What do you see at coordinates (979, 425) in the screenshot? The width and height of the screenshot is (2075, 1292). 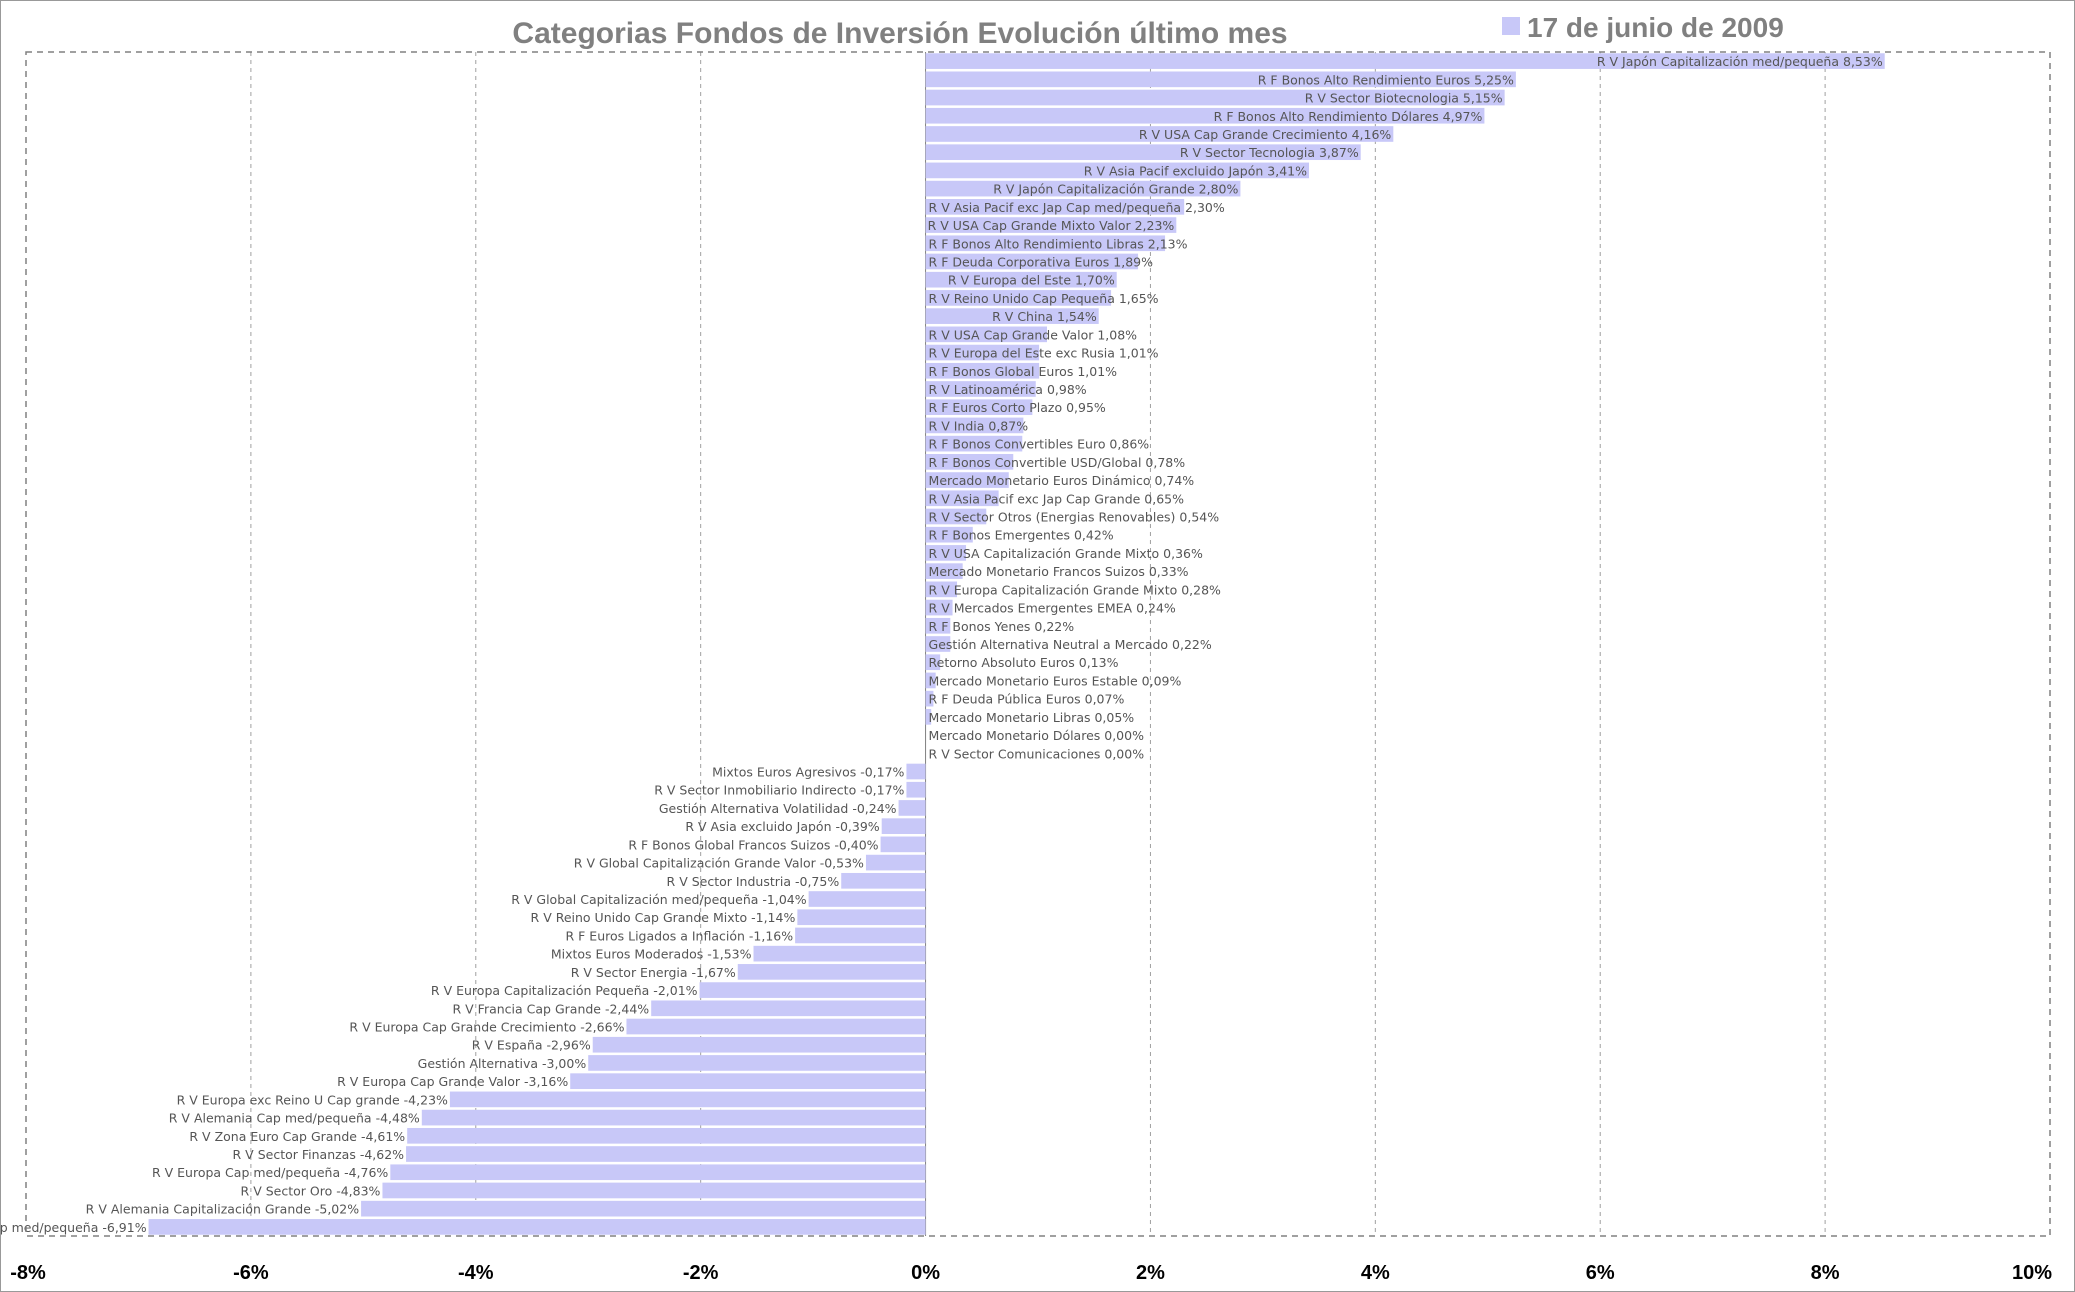 I see `data-label: R V India 0,87%` at bounding box center [979, 425].